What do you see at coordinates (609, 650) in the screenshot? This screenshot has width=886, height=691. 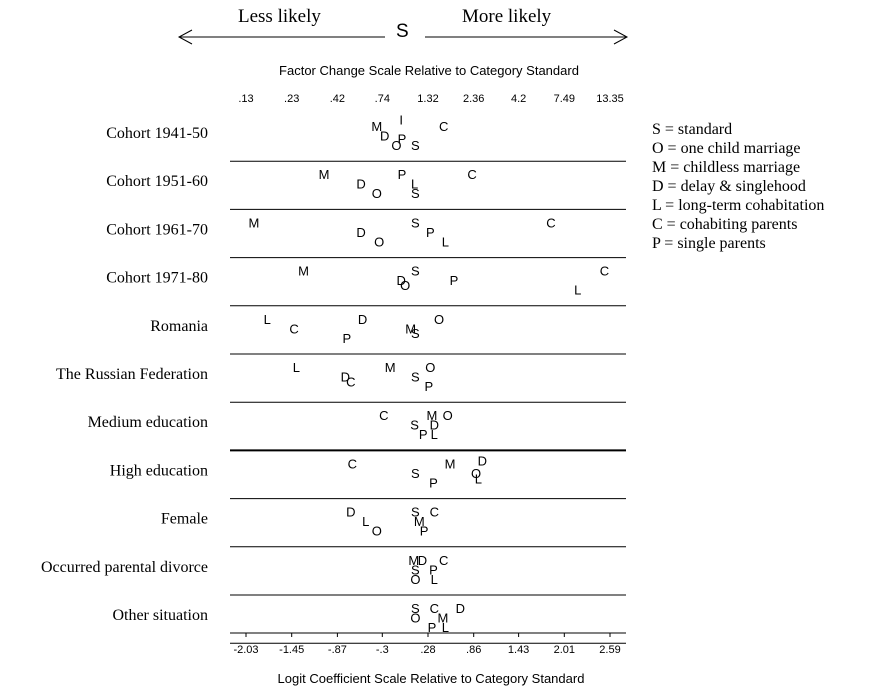 I see `bottom-tick-label: 2.59` at bounding box center [609, 650].